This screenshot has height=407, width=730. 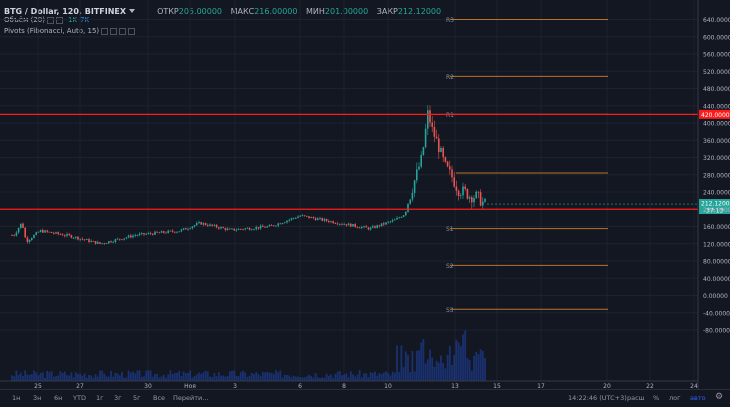 I want to click on timeframe-1w: 1н, so click(x=16, y=398).